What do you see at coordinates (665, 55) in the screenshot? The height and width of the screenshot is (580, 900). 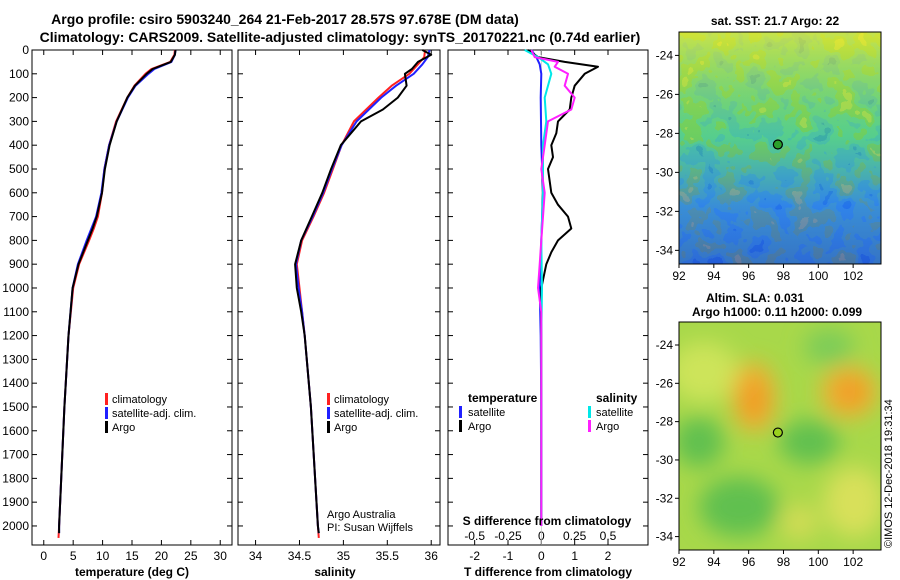 I see `map-lat-label: -24` at bounding box center [665, 55].